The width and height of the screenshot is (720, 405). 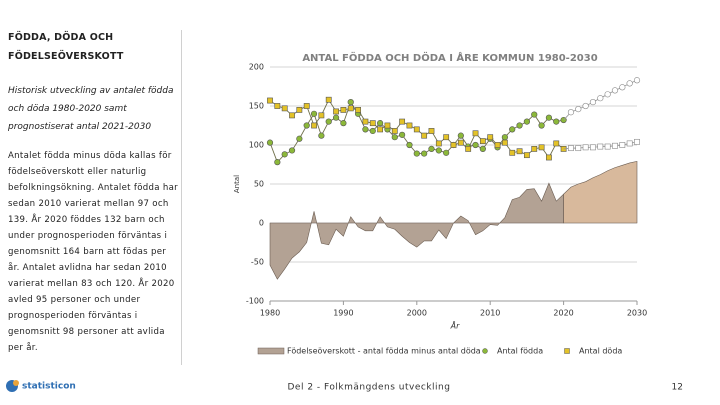 What do you see at coordinates (261, 223) in the screenshot?
I see `y-tick-label: 0` at bounding box center [261, 223].